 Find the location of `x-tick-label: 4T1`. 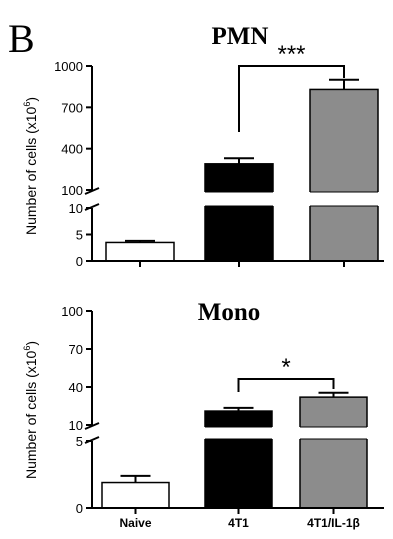

x-tick-label: 4T1 is located at coordinates (238, 523).